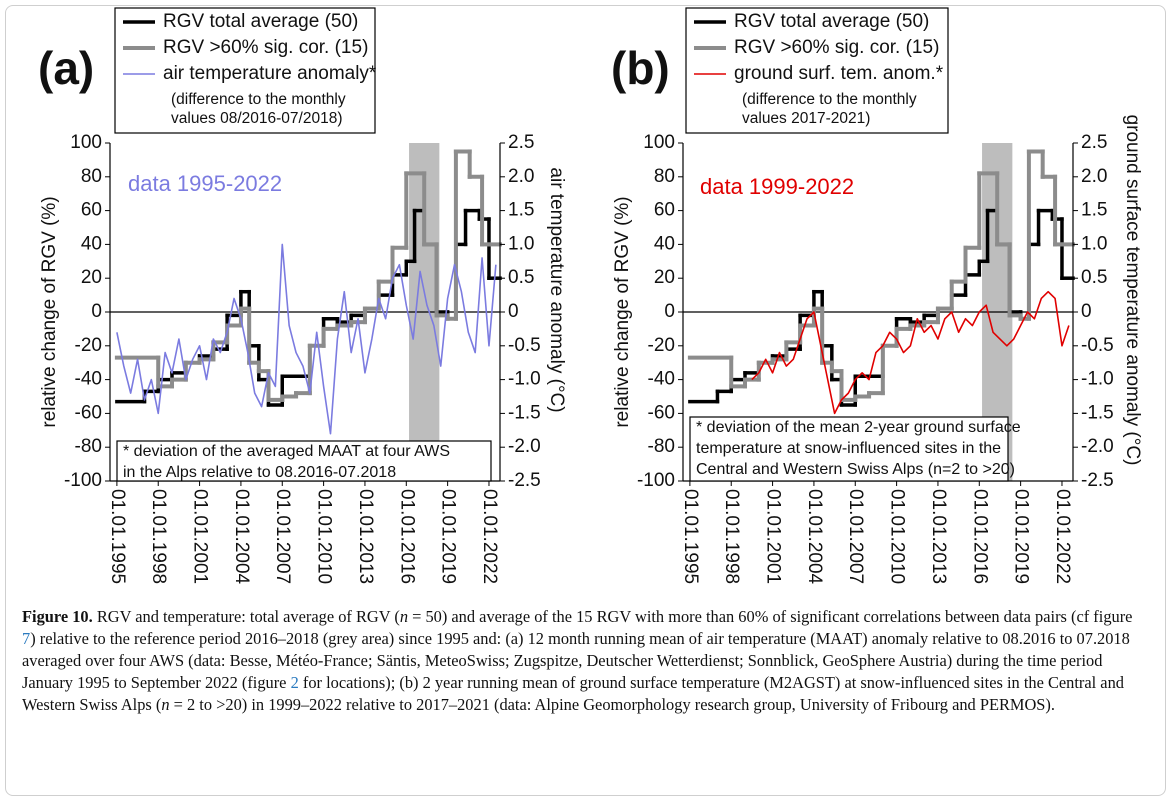 The height and width of the screenshot is (803, 1173). Describe the element at coordinates (83, 480) in the screenshot. I see `y-tick-label: -100` at that location.